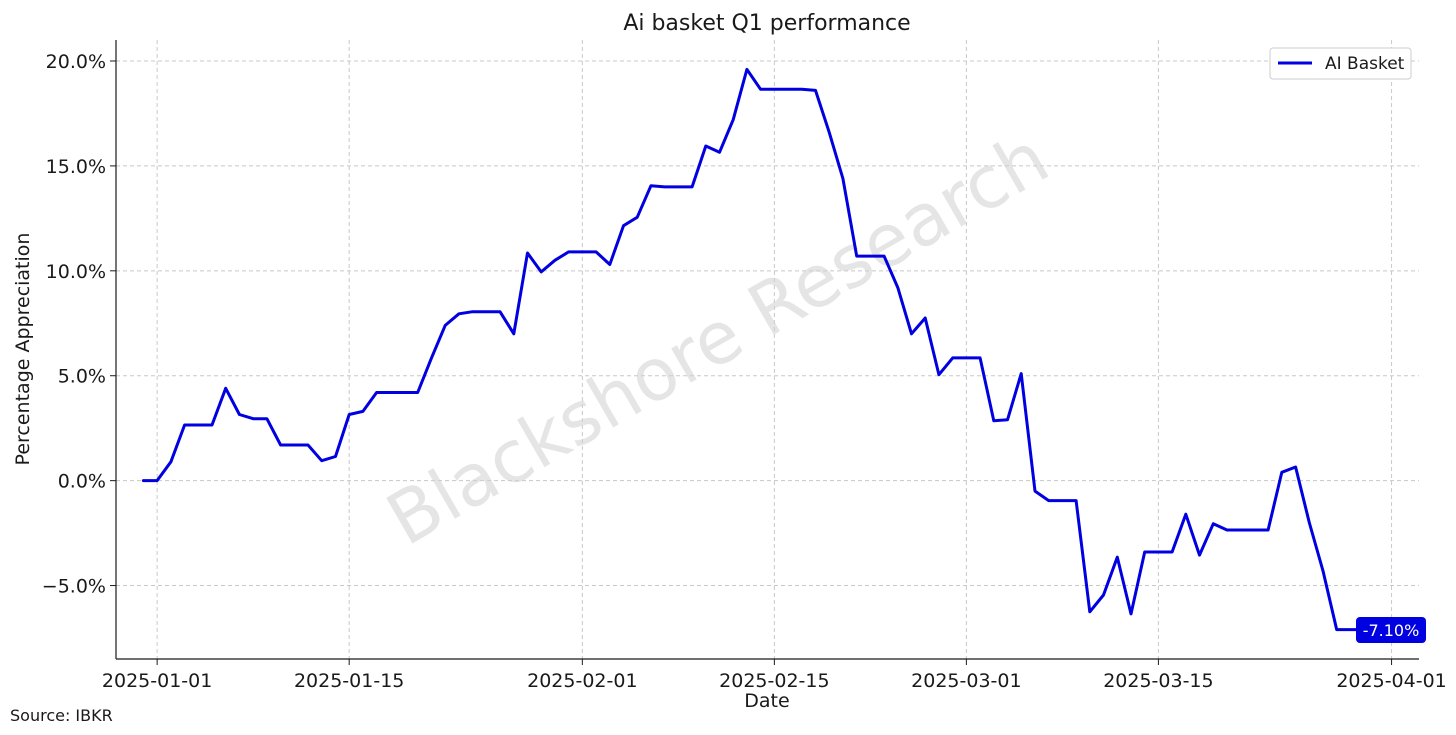 This screenshot has height=735, width=1456. I want to click on x-tick-label: 2025-02-15, so click(774, 681).